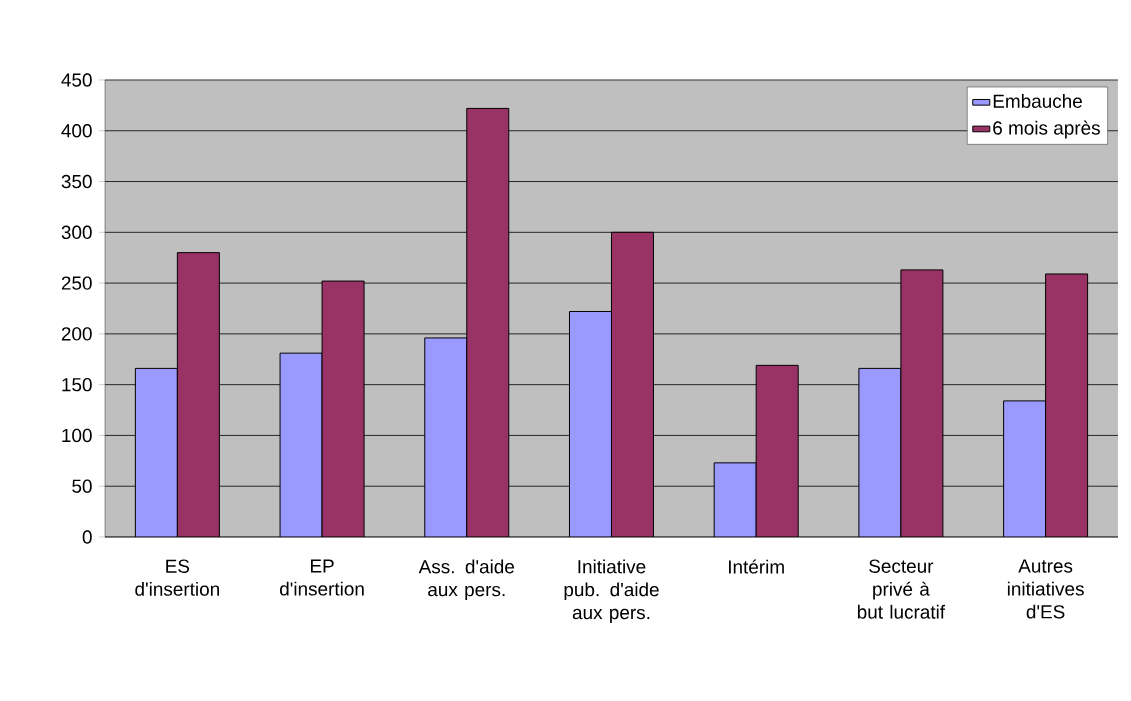  I want to click on y-tick-label: 300, so click(76, 232).